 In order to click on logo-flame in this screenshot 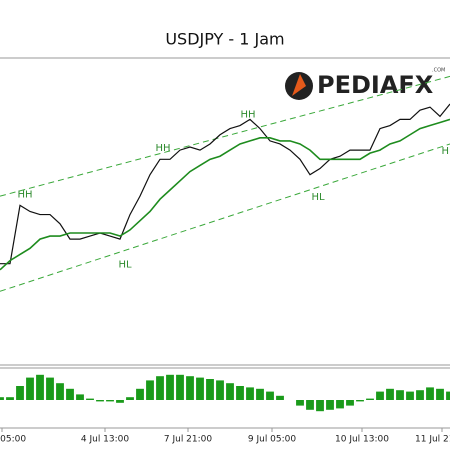, I will do `click(299, 85)`.